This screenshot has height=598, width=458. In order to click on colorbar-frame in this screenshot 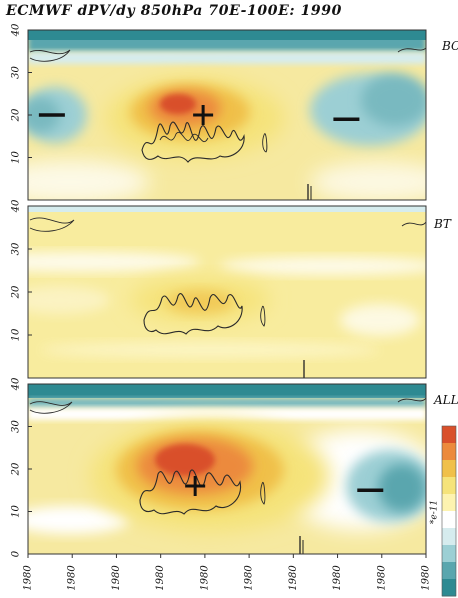, I will do `click(449, 511)`.